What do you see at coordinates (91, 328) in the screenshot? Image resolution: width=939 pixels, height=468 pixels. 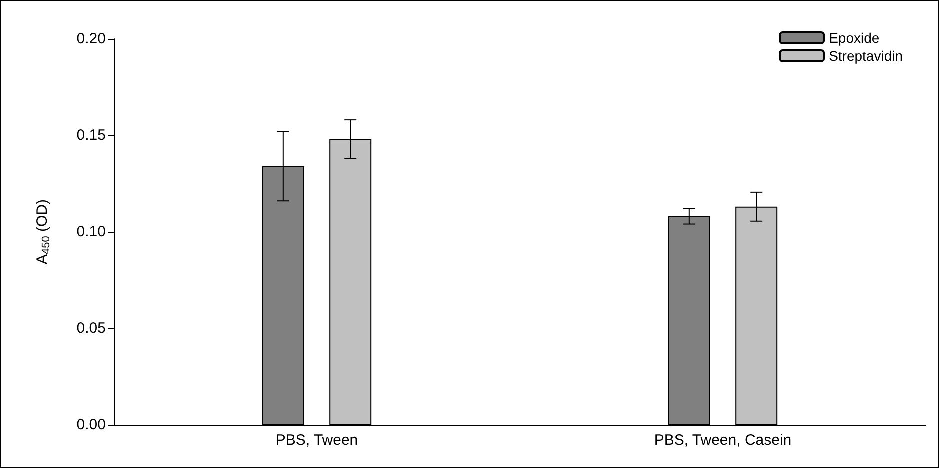 I see `y-tick-label: 0.05` at bounding box center [91, 328].